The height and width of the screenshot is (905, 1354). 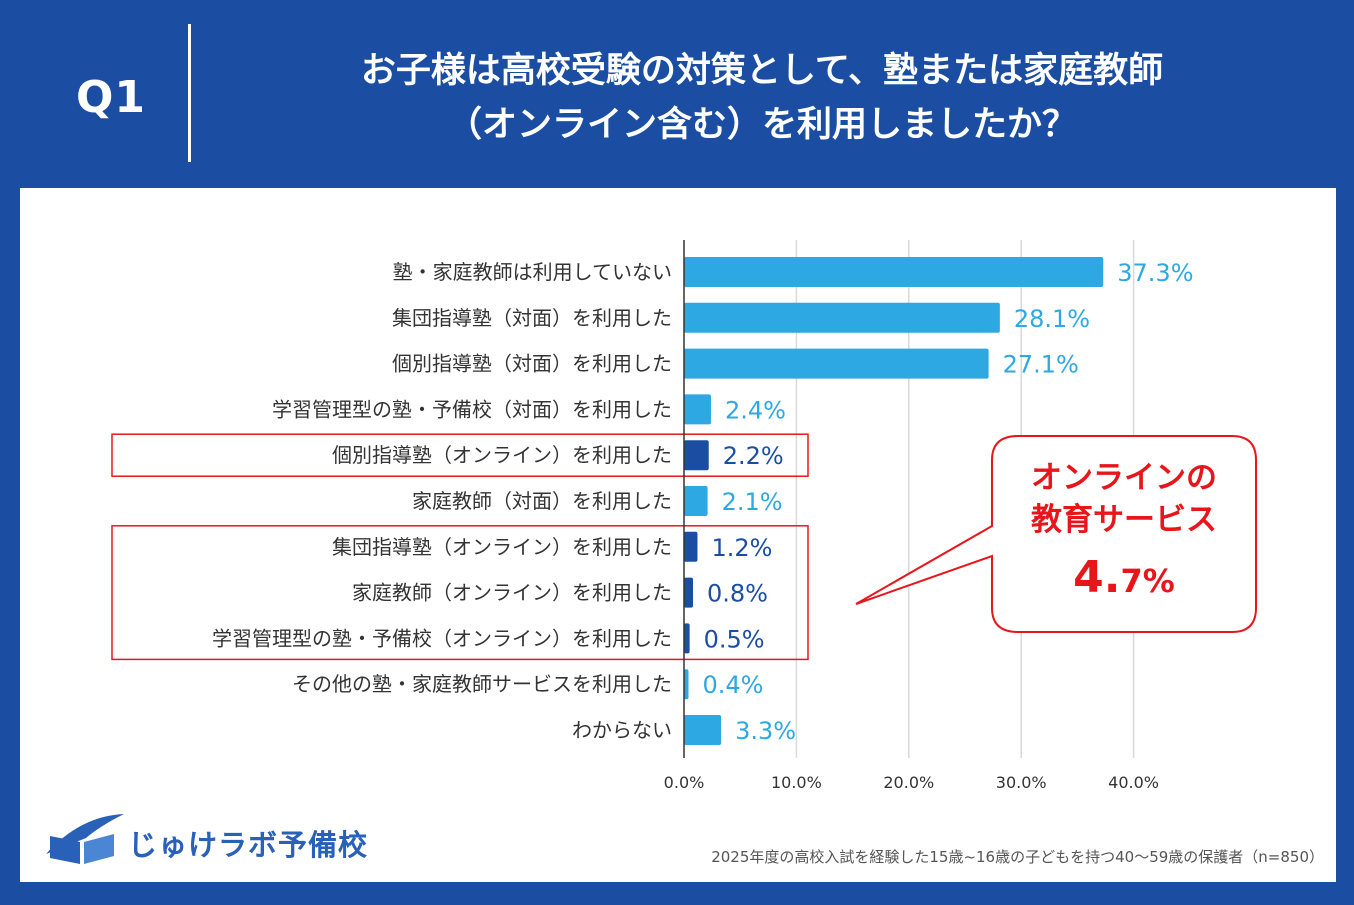 What do you see at coordinates (85, 839) in the screenshot?
I see `logo-book-icon` at bounding box center [85, 839].